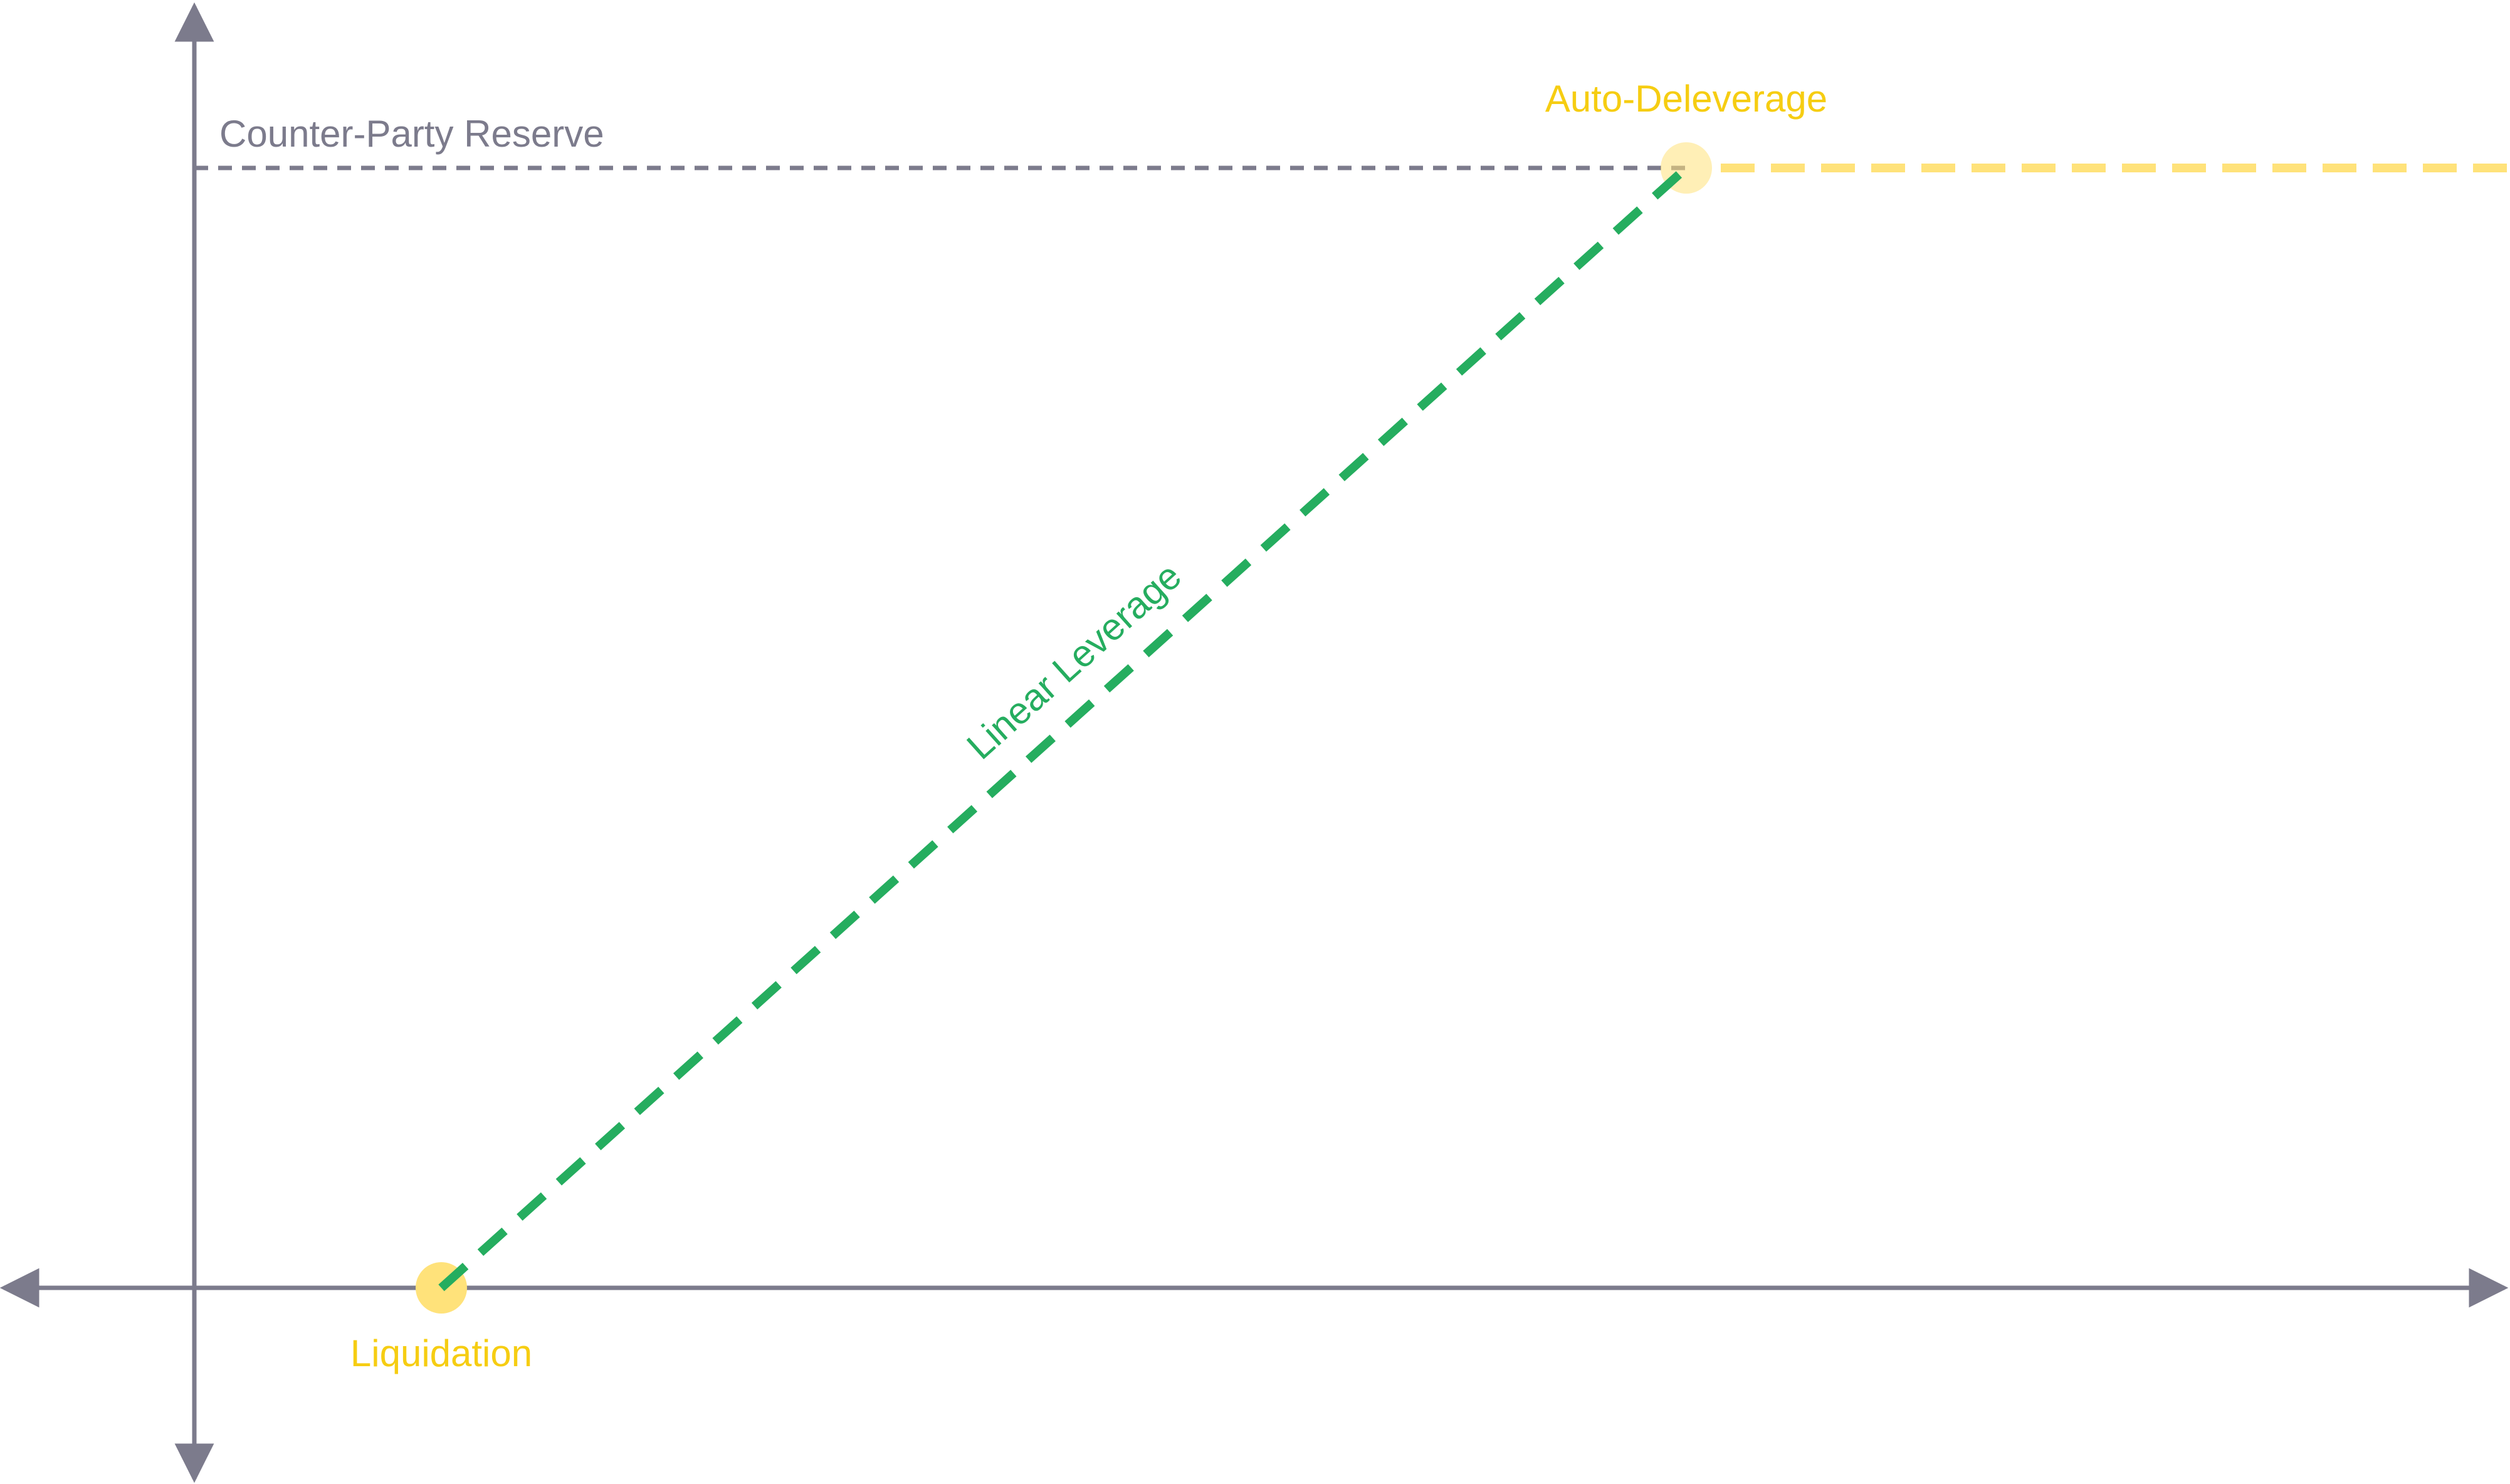 This screenshot has width=2510, height=1484. Describe the element at coordinates (1074, 661) in the screenshot. I see `linear-leverage-label: Linear Leverage` at that location.